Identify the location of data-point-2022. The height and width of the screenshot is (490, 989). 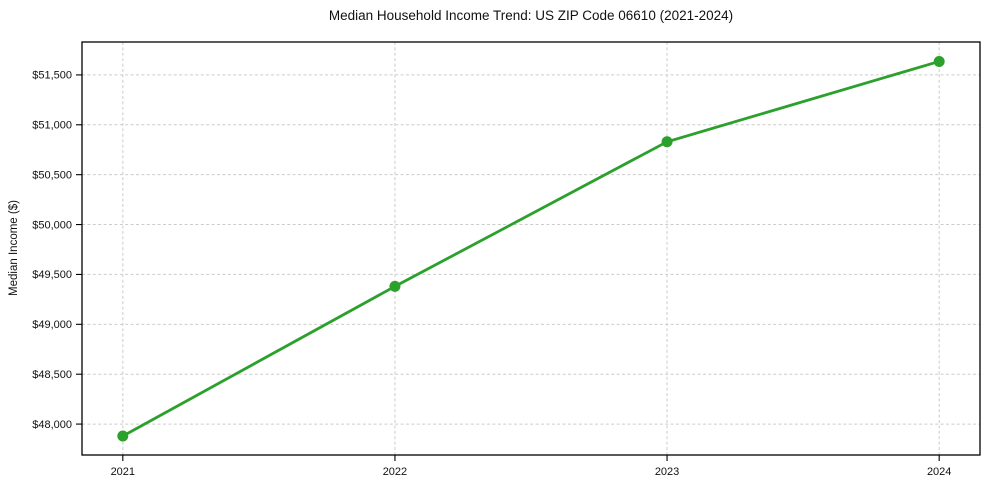
(395, 286).